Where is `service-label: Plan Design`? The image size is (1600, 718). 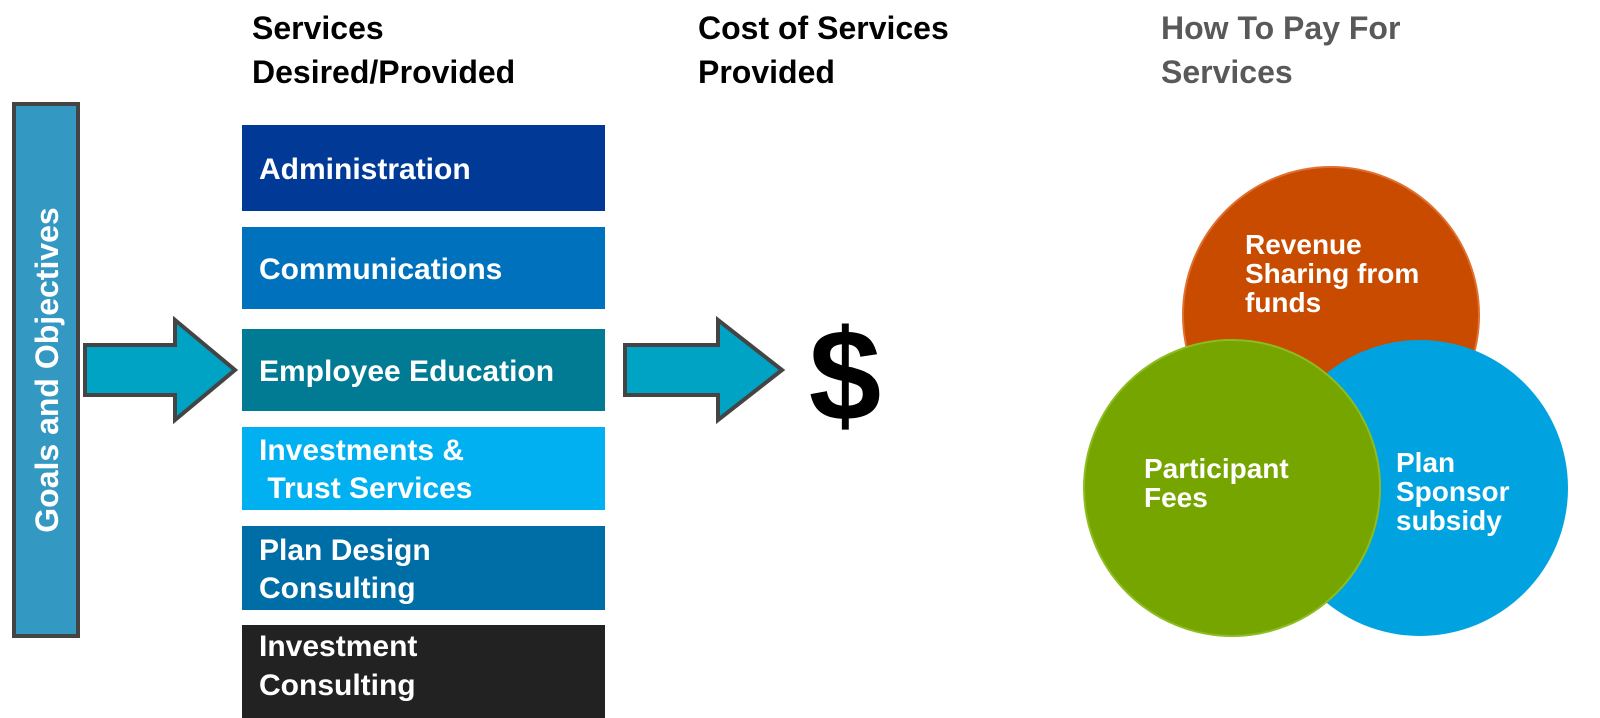 service-label: Plan Design is located at coordinates (345, 550).